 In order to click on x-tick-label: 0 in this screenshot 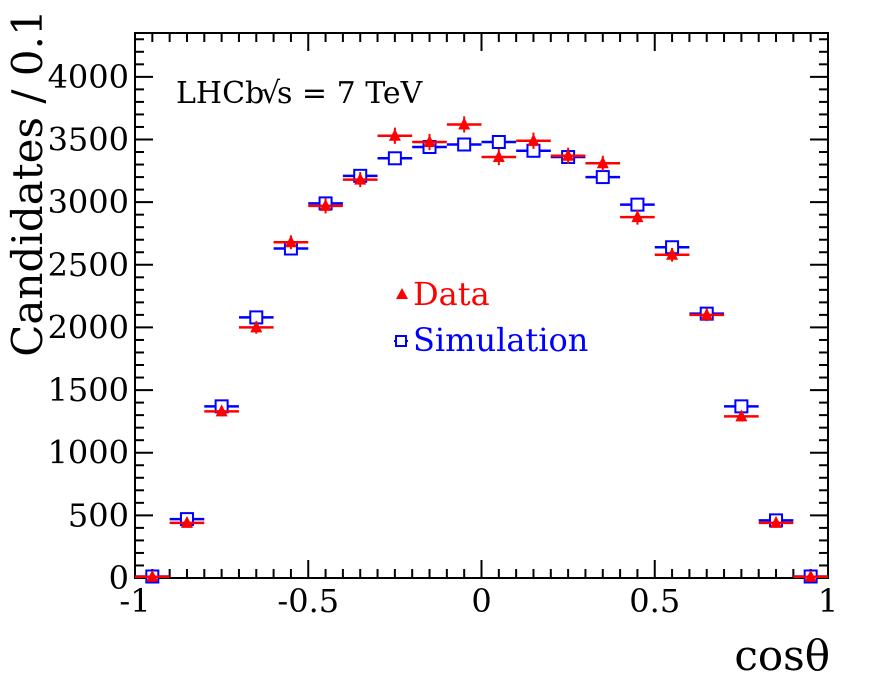, I will do `click(481, 601)`.